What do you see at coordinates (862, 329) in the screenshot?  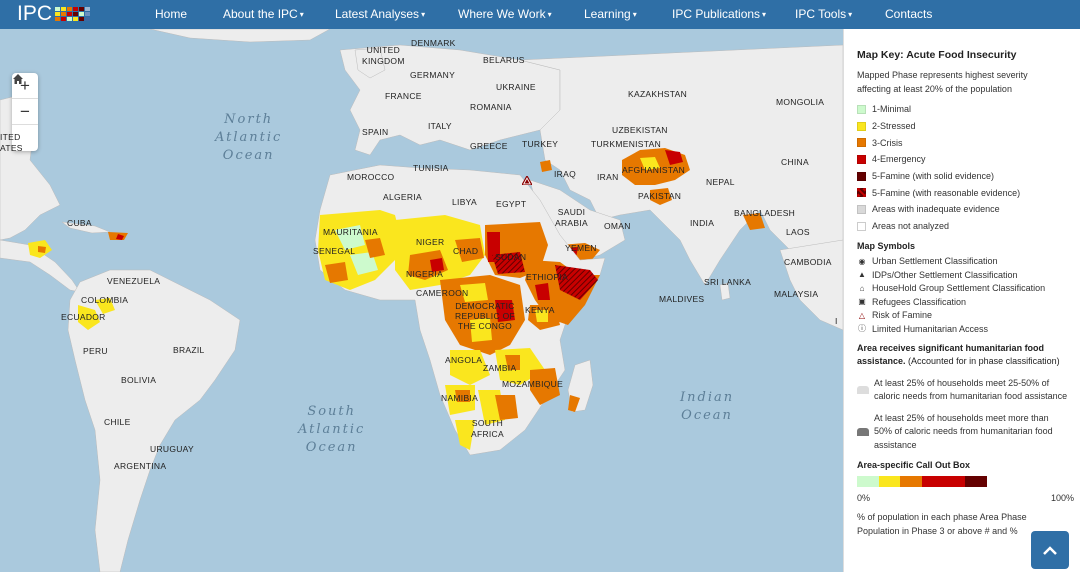 I see `limited-access-icon: ⓘ` at bounding box center [862, 329].